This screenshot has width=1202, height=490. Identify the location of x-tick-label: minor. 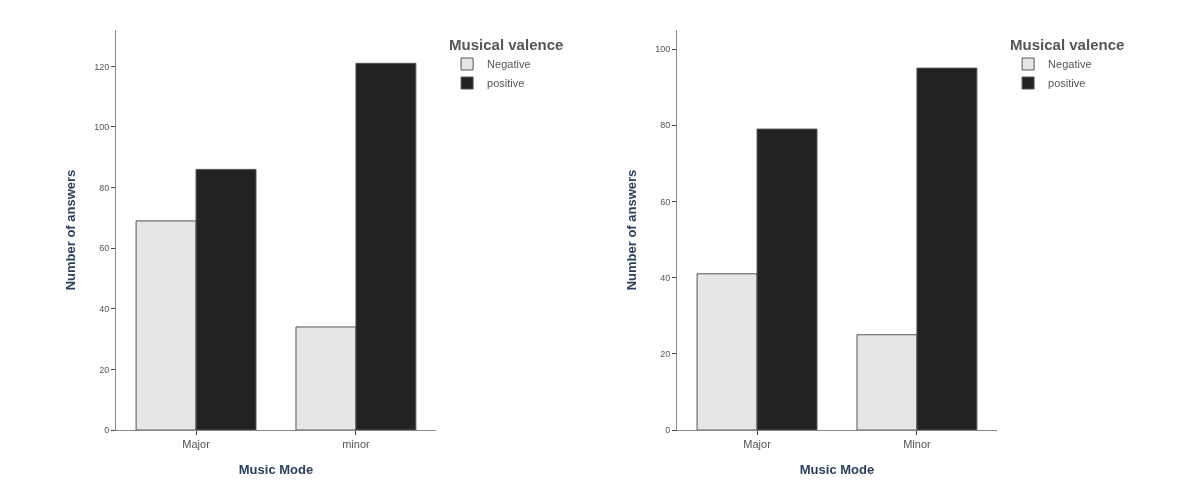
(356, 444).